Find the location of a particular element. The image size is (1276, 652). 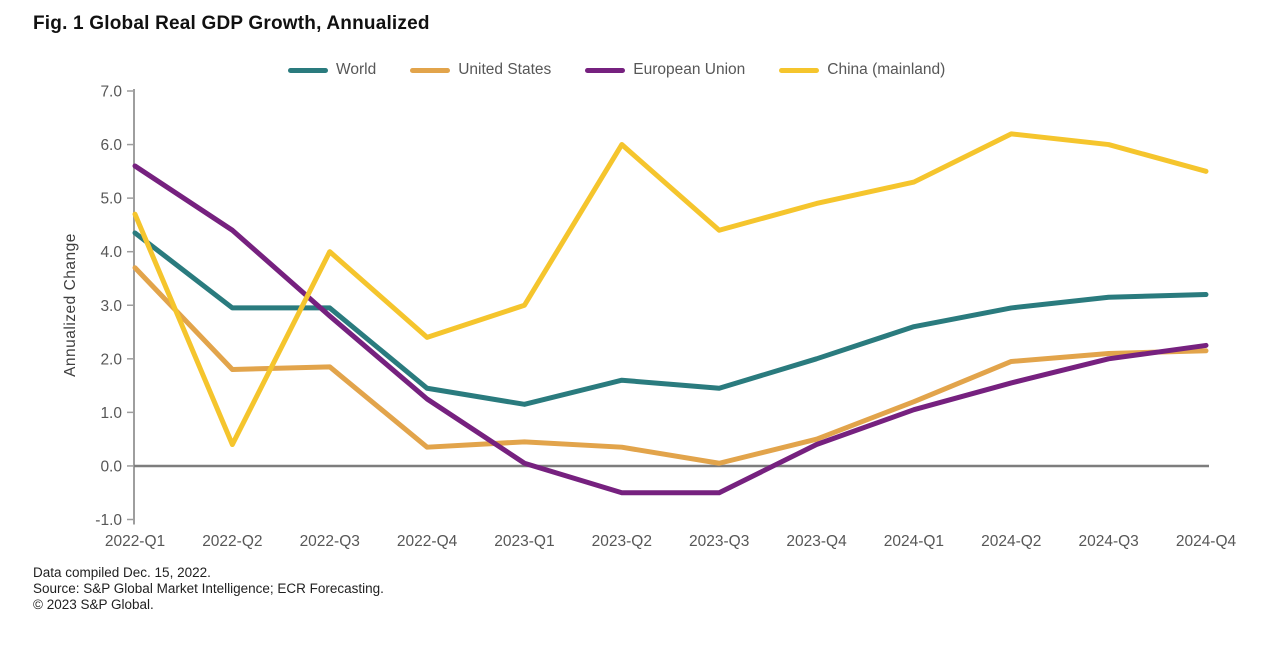

x-tick-label: 2022-Q1 is located at coordinates (135, 541).